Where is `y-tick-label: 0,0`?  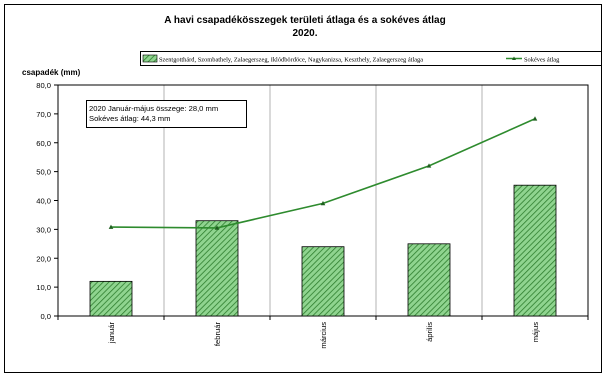
y-tick-label: 0,0 is located at coordinates (45, 316).